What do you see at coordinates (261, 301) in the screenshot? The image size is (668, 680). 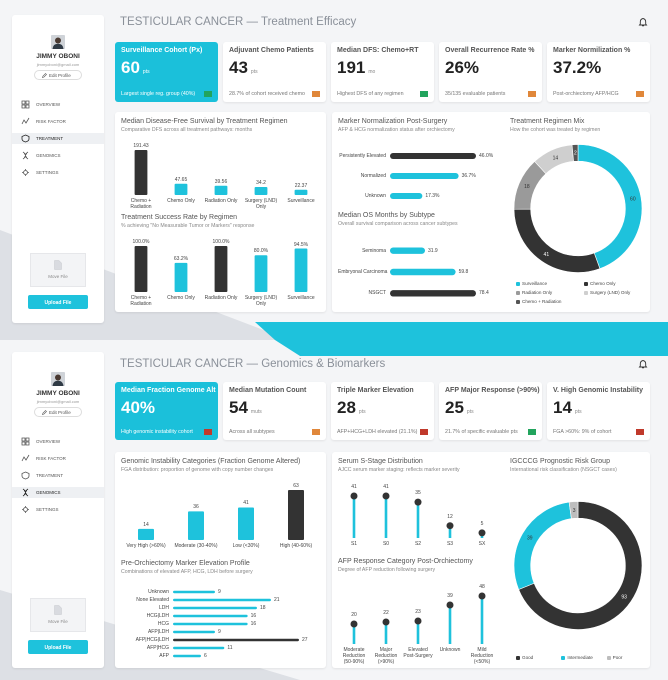 I see `x-tick-label: Surgery (LND) Only` at bounding box center [261, 301].